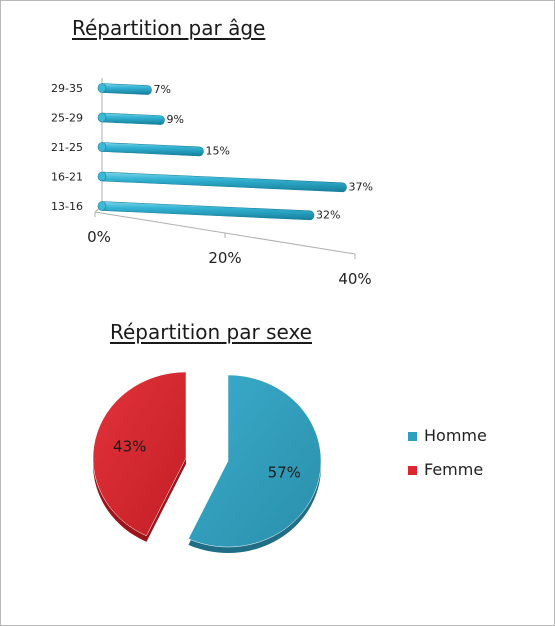 This screenshot has height=626, width=555. What do you see at coordinates (67, 118) in the screenshot?
I see `bar-category-label: 25-29` at bounding box center [67, 118].